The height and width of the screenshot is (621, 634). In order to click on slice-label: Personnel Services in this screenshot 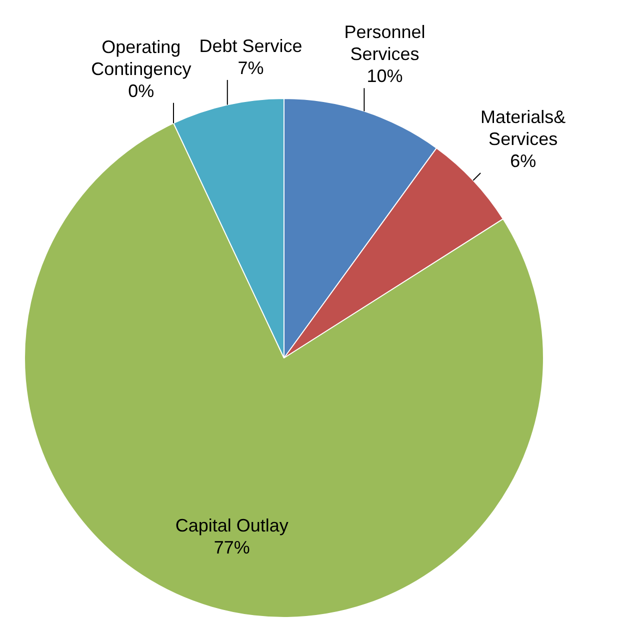, I will do `click(385, 43)`.